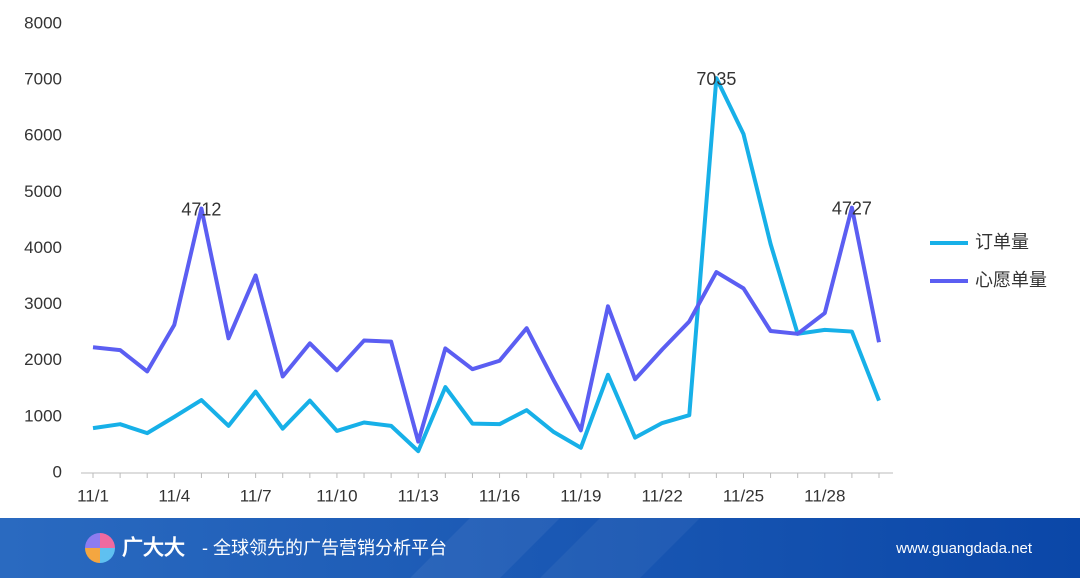 This screenshot has width=1080, height=583. Describe the element at coordinates (662, 495) in the screenshot. I see `x-tick-label: 11/22` at that location.